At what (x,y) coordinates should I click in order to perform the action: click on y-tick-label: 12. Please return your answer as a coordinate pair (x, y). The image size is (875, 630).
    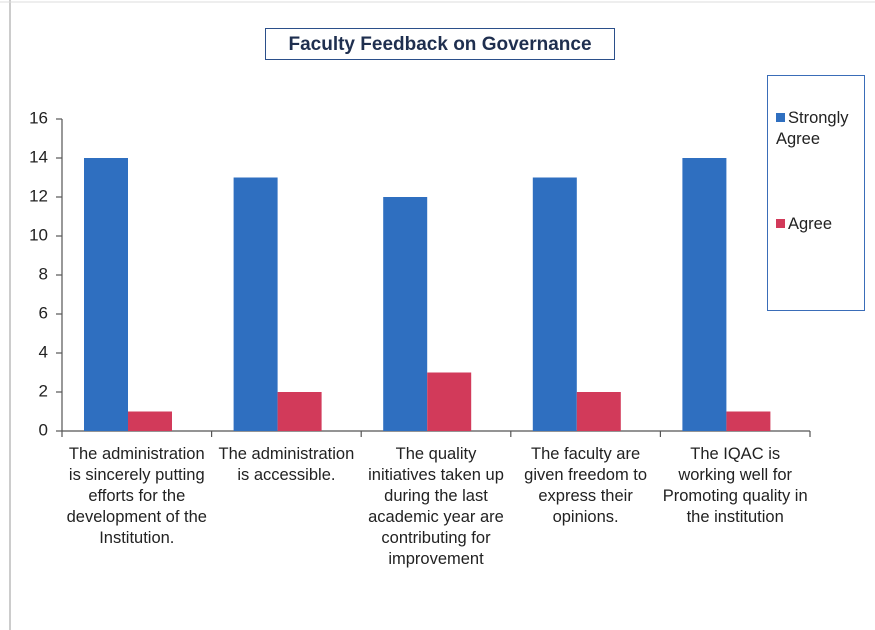
    Looking at the image, I should click on (38, 195).